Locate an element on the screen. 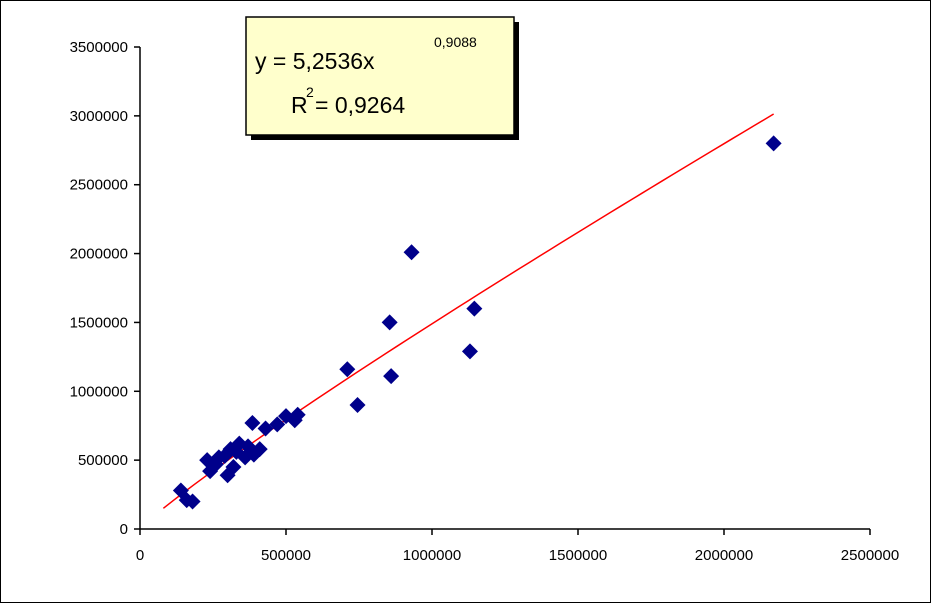 The image size is (931, 604). x-tick-label: 1000000 is located at coordinates (432, 555).